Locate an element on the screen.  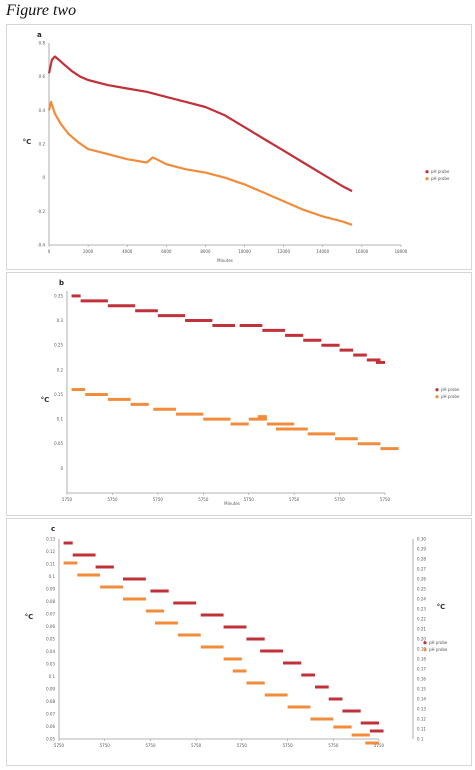
y-tick-label: 0.4 is located at coordinates (42, 110).